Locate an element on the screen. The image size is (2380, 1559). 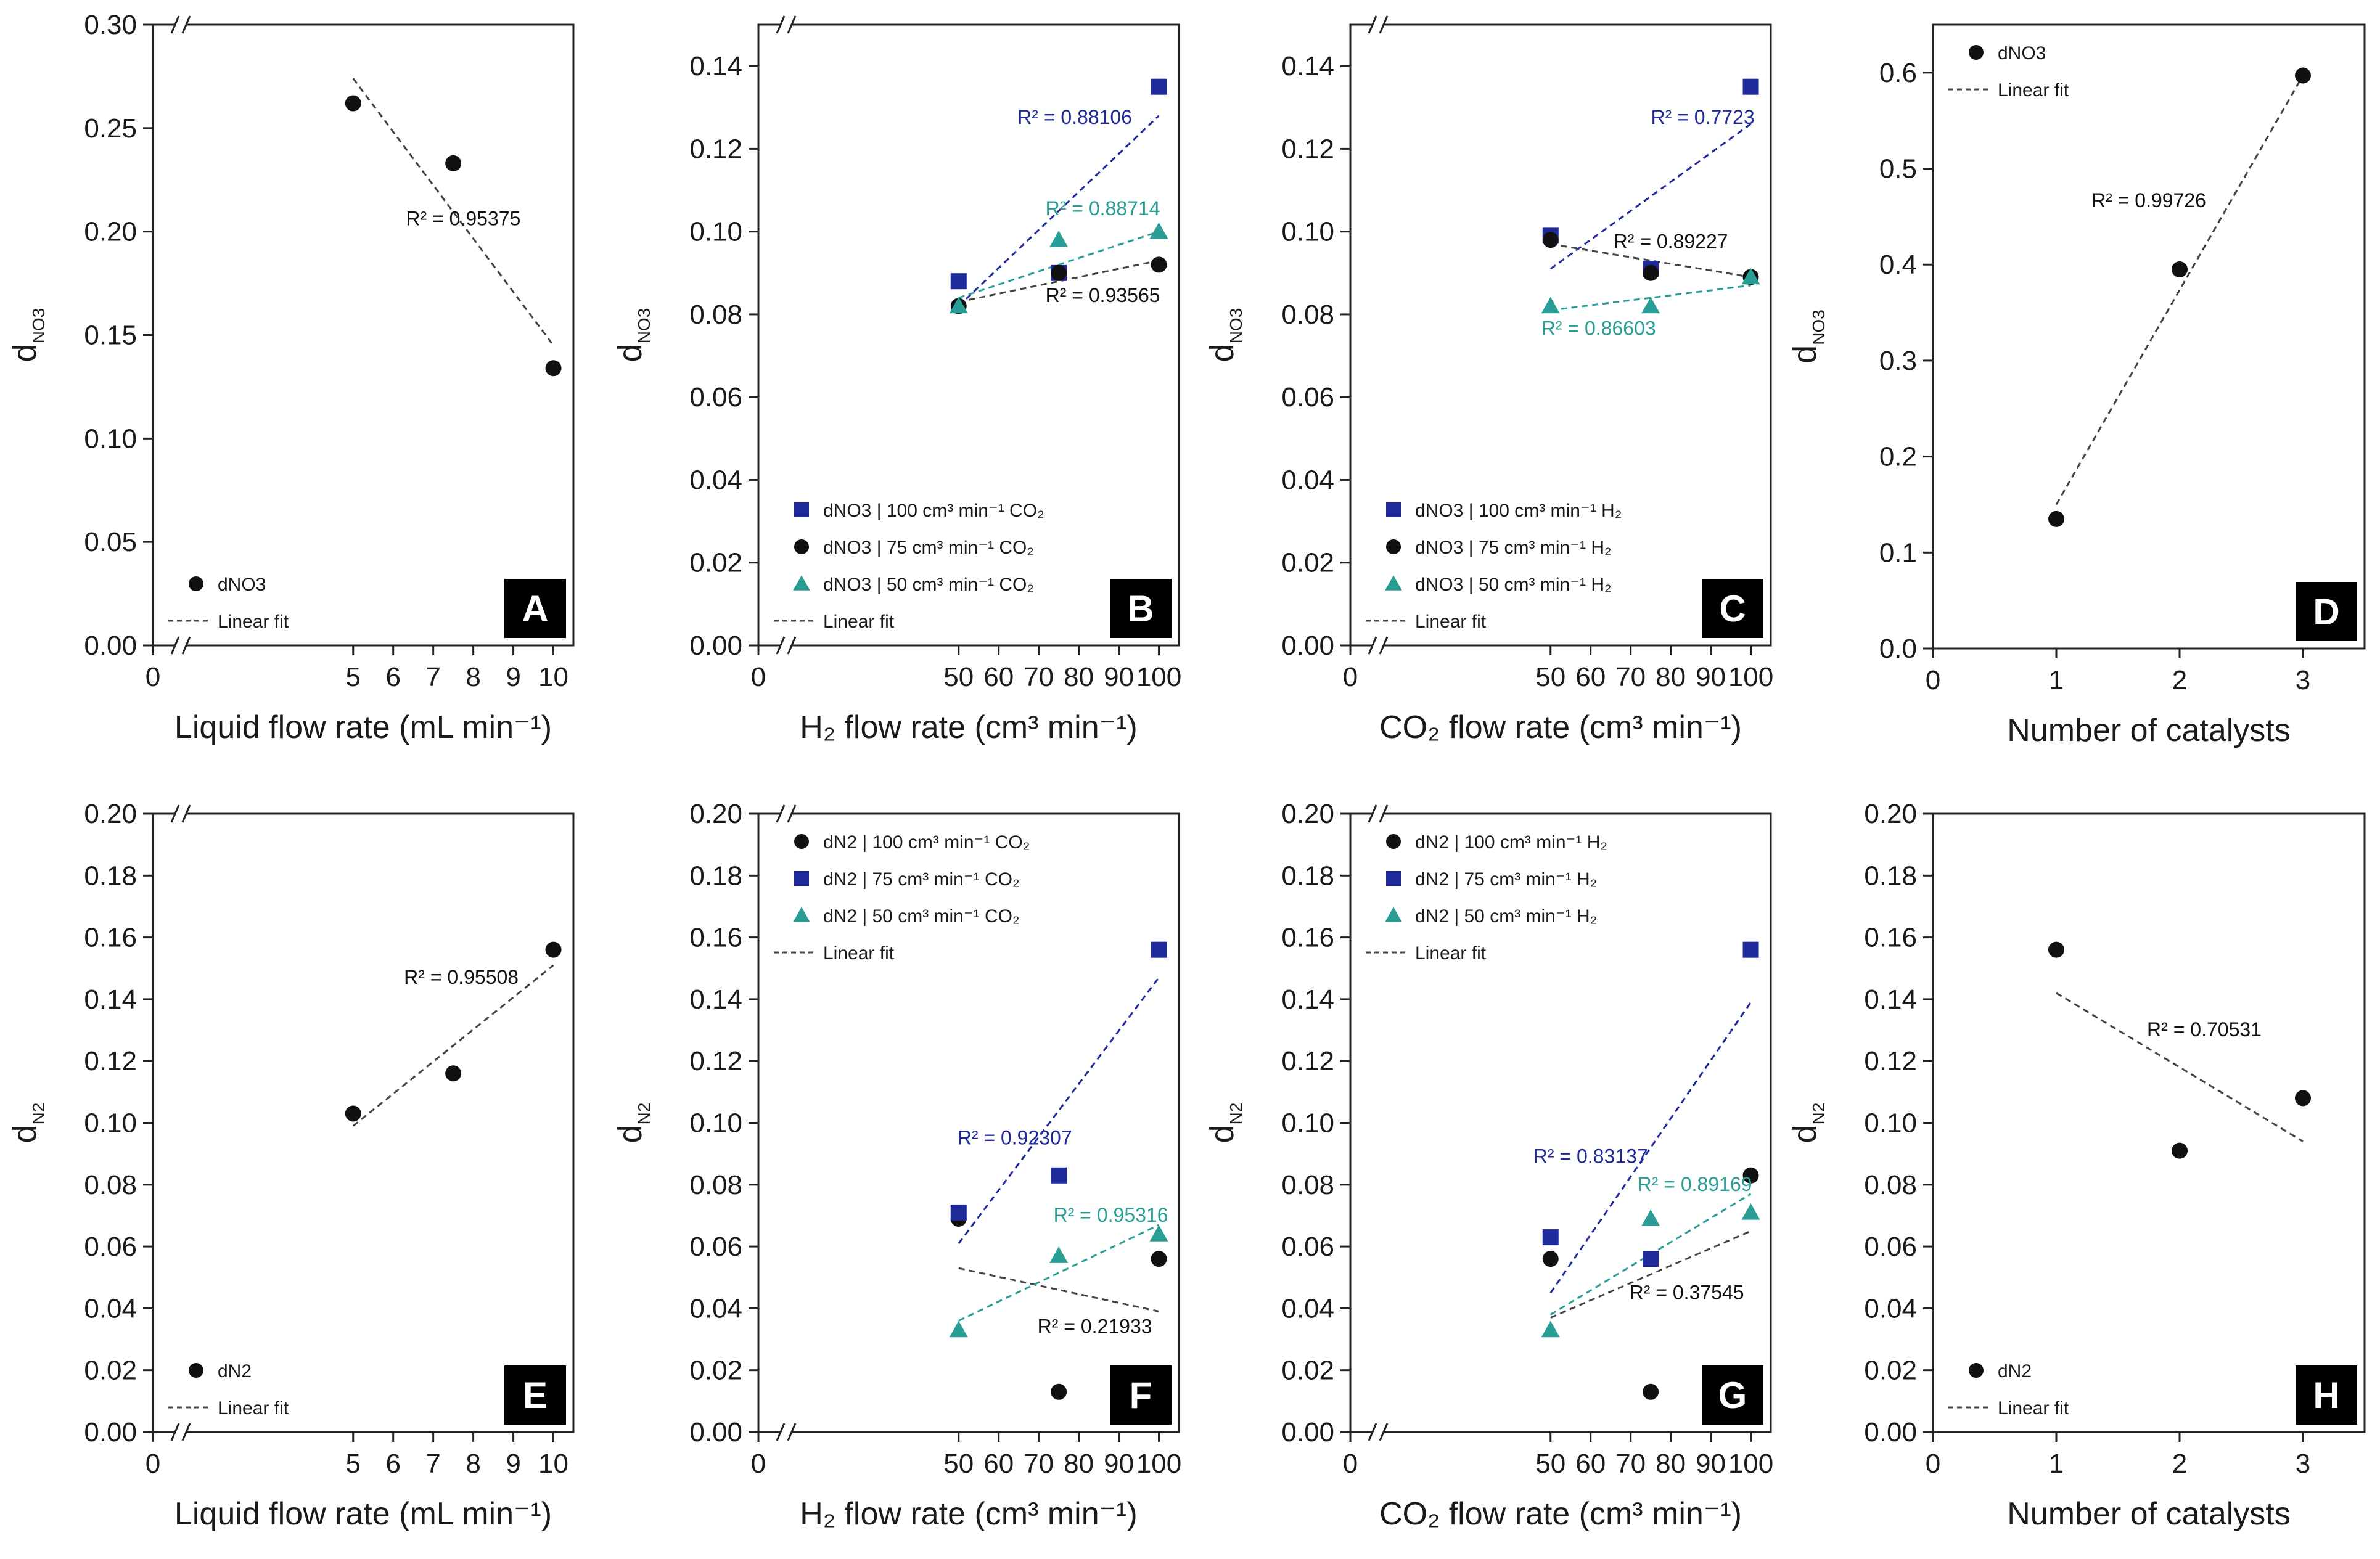
y-tick-label: 0.02 is located at coordinates (715, 1371).